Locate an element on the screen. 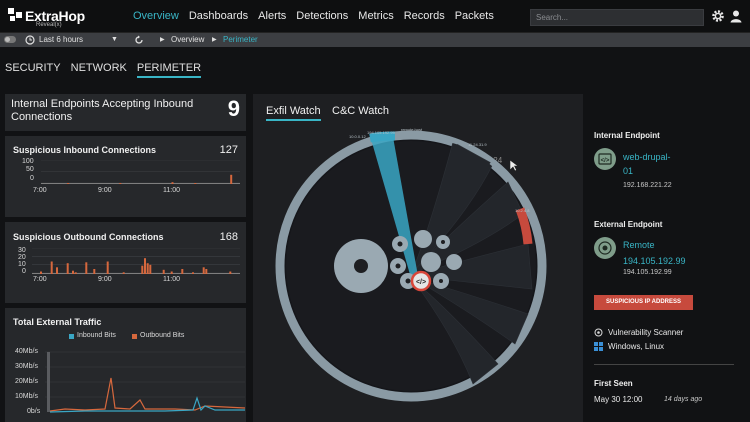 Image resolution: width=750 pixels, height=422 pixels. tab-network: NETWORK is located at coordinates (98, 68).